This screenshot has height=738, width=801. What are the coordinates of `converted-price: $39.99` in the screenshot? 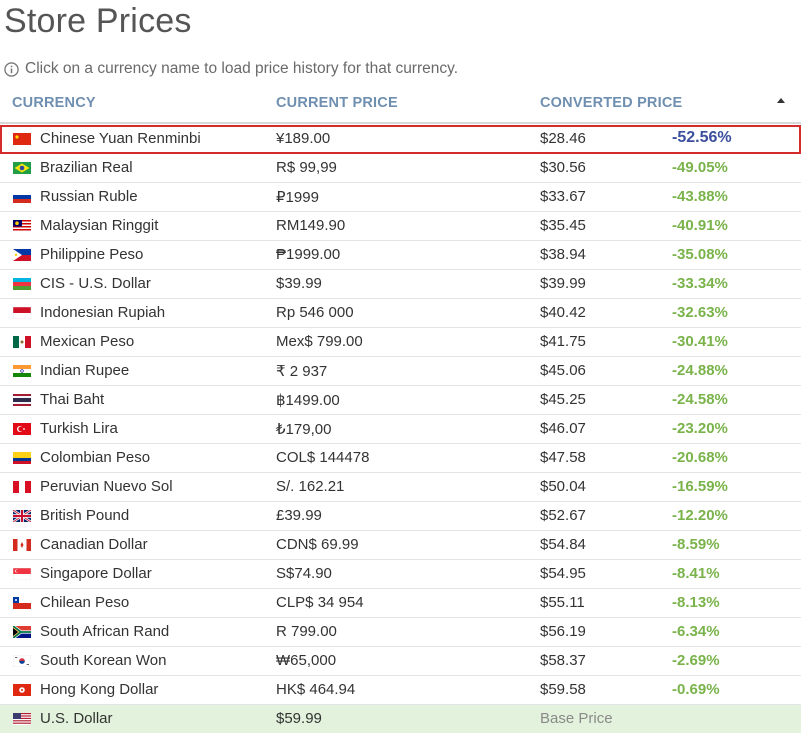 It's located at (563, 283).